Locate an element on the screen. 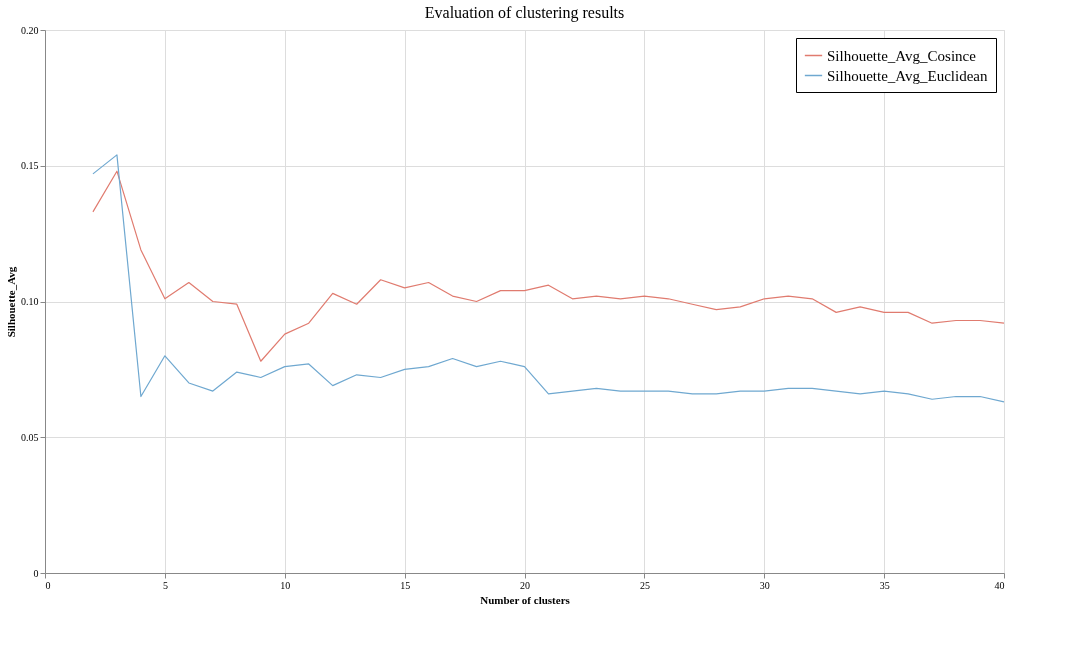 The width and height of the screenshot is (1069, 652). x-tick-label: 5 is located at coordinates (165, 585).